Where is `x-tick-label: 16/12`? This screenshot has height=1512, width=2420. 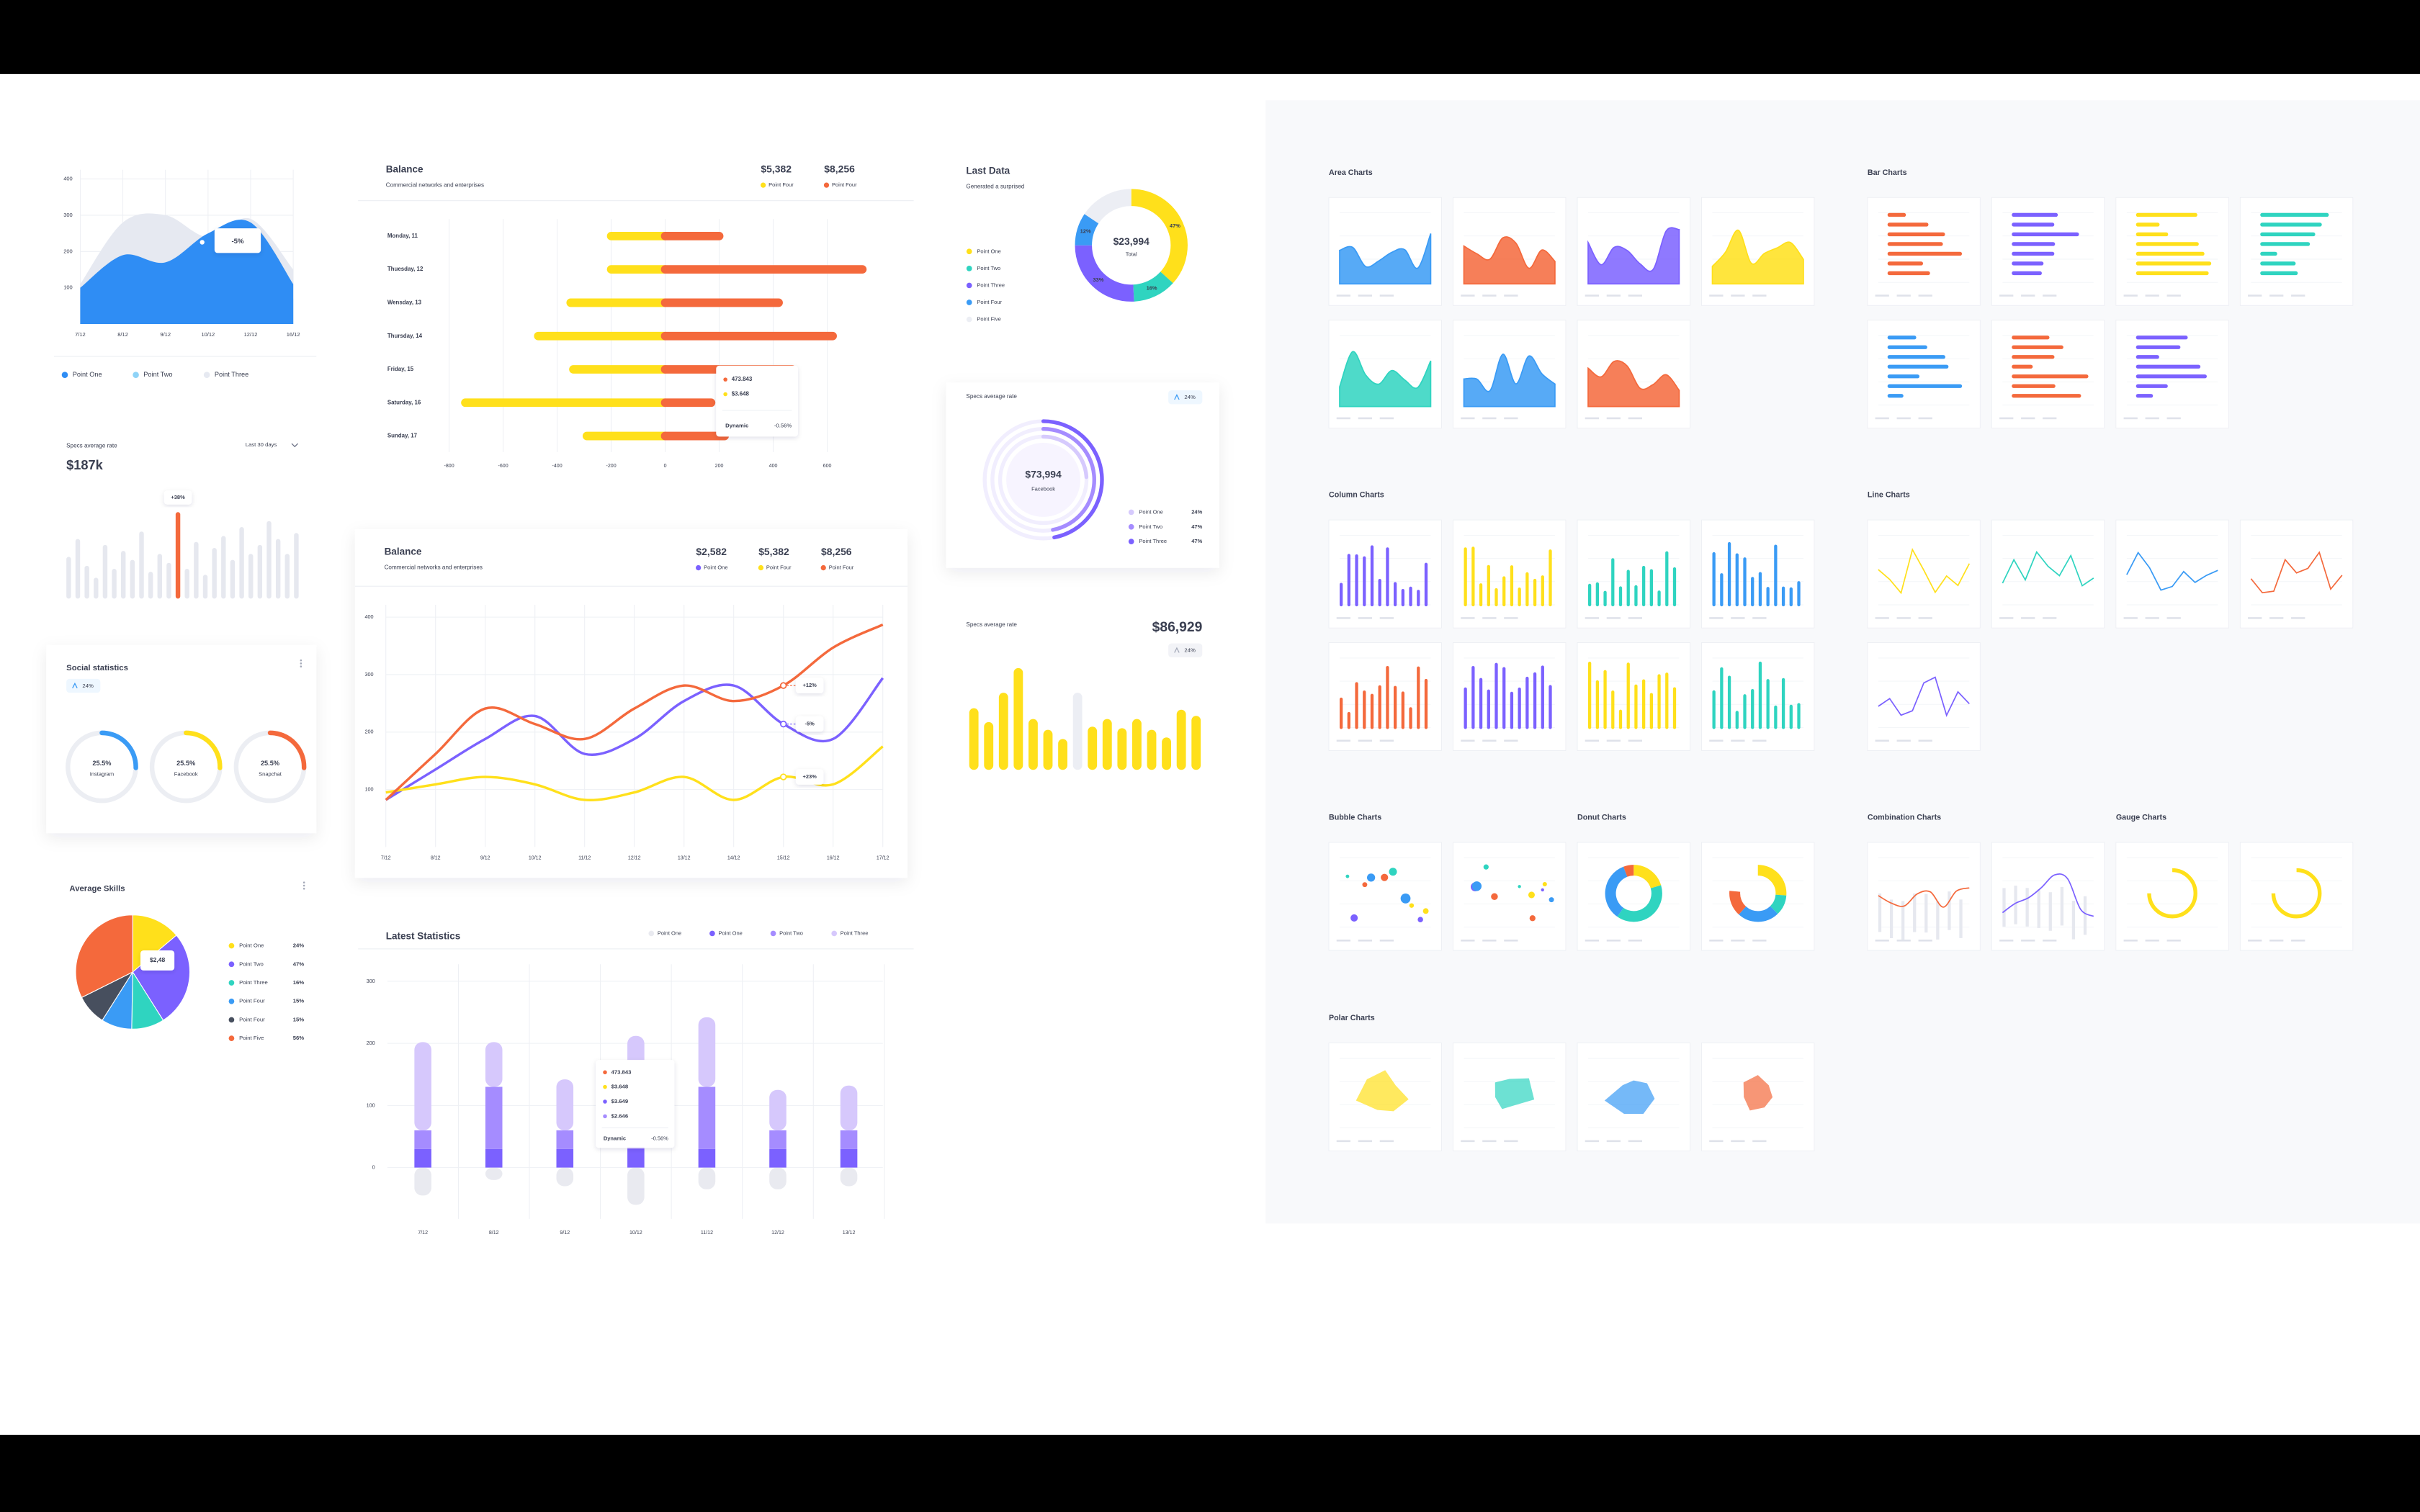 x-tick-label: 16/12 is located at coordinates (834, 857).